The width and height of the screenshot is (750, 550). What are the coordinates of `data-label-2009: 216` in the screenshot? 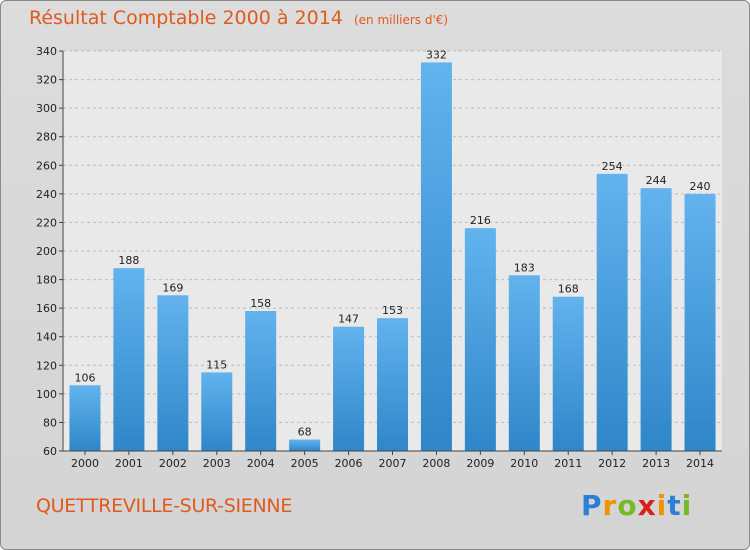 It's located at (480, 220).